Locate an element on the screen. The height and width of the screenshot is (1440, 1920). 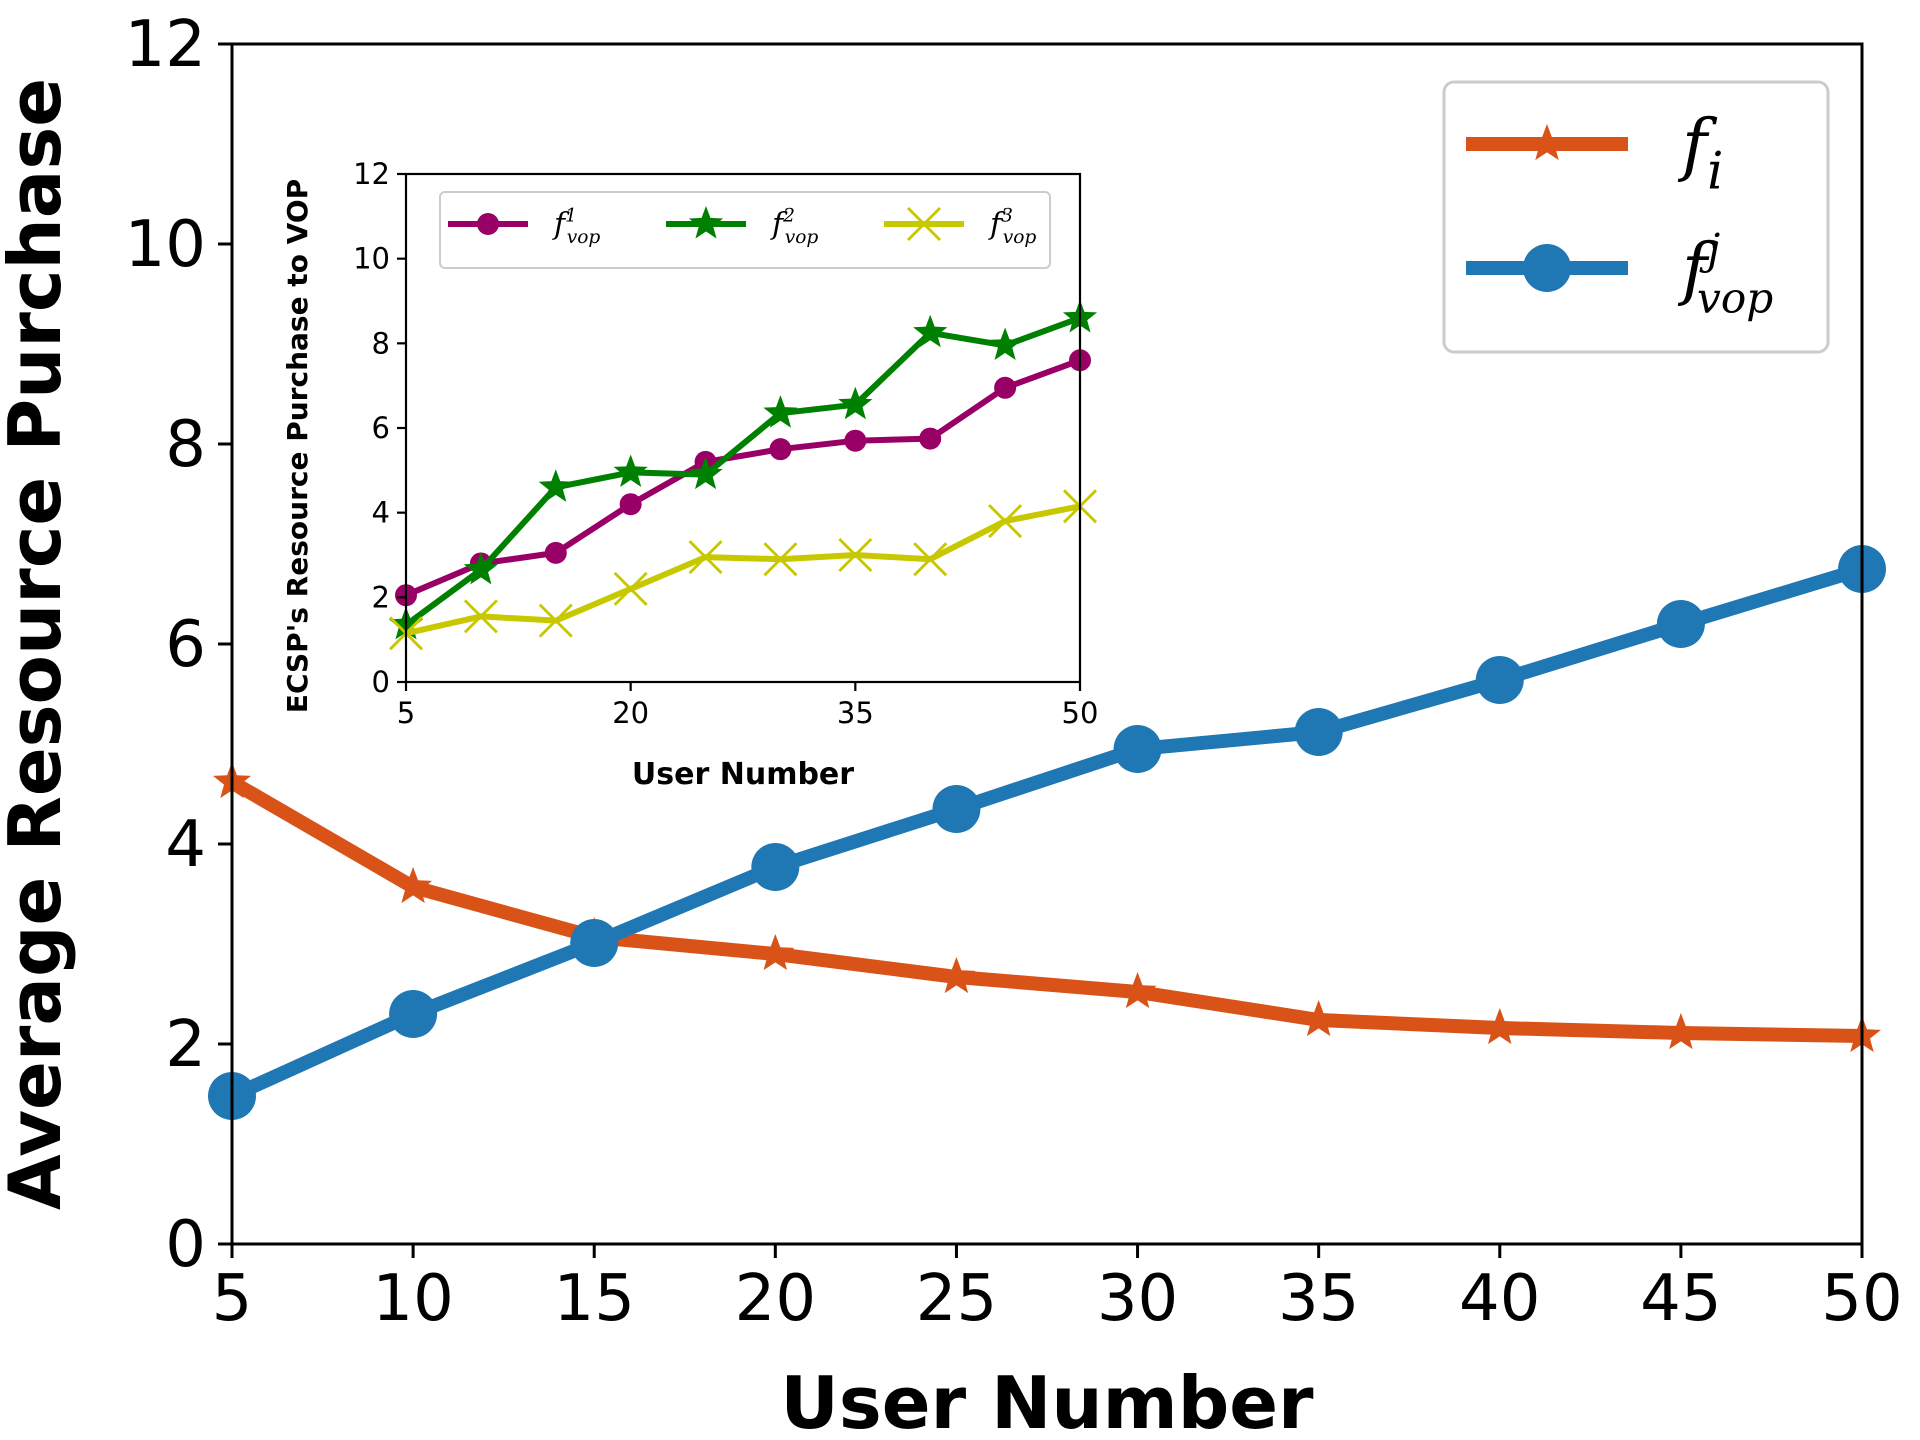
inset-legend: f1 vop f2 vop f3 vop is located at coordinates (745, 230).